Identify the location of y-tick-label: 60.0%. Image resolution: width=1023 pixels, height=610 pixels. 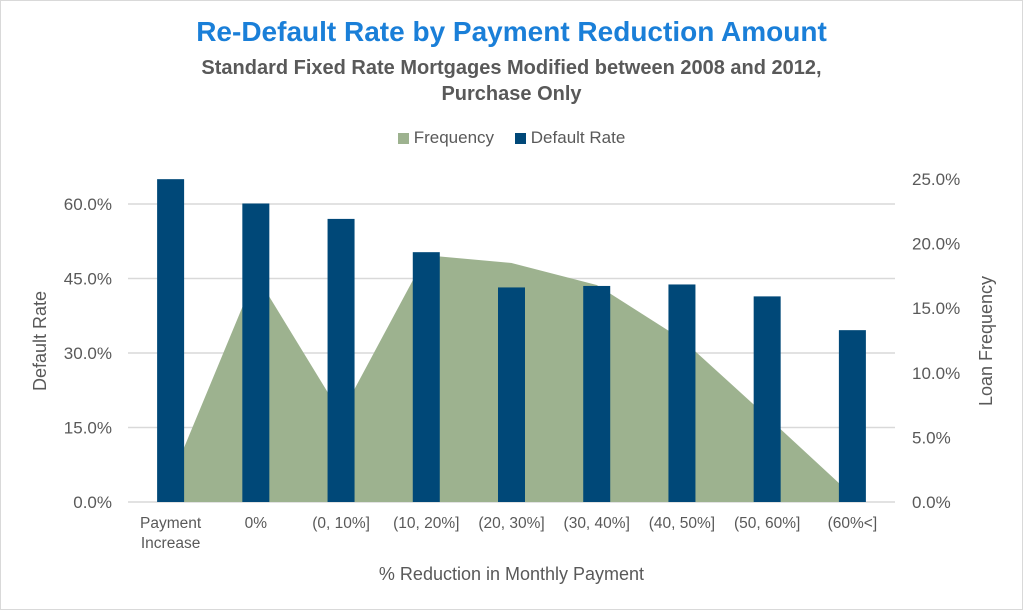
(88, 204).